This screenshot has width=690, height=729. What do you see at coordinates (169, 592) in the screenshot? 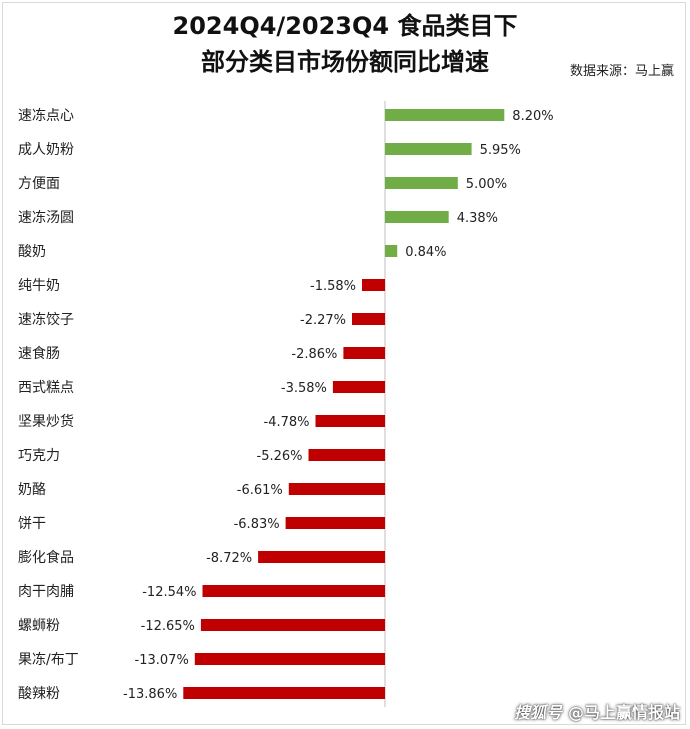
I see `value-label-15: -12.54%` at bounding box center [169, 592].